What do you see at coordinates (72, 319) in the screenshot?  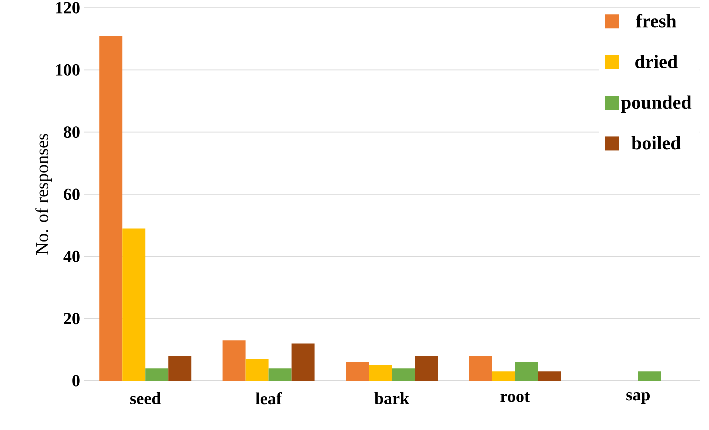 I see `y-tick-label: 20` at bounding box center [72, 319].